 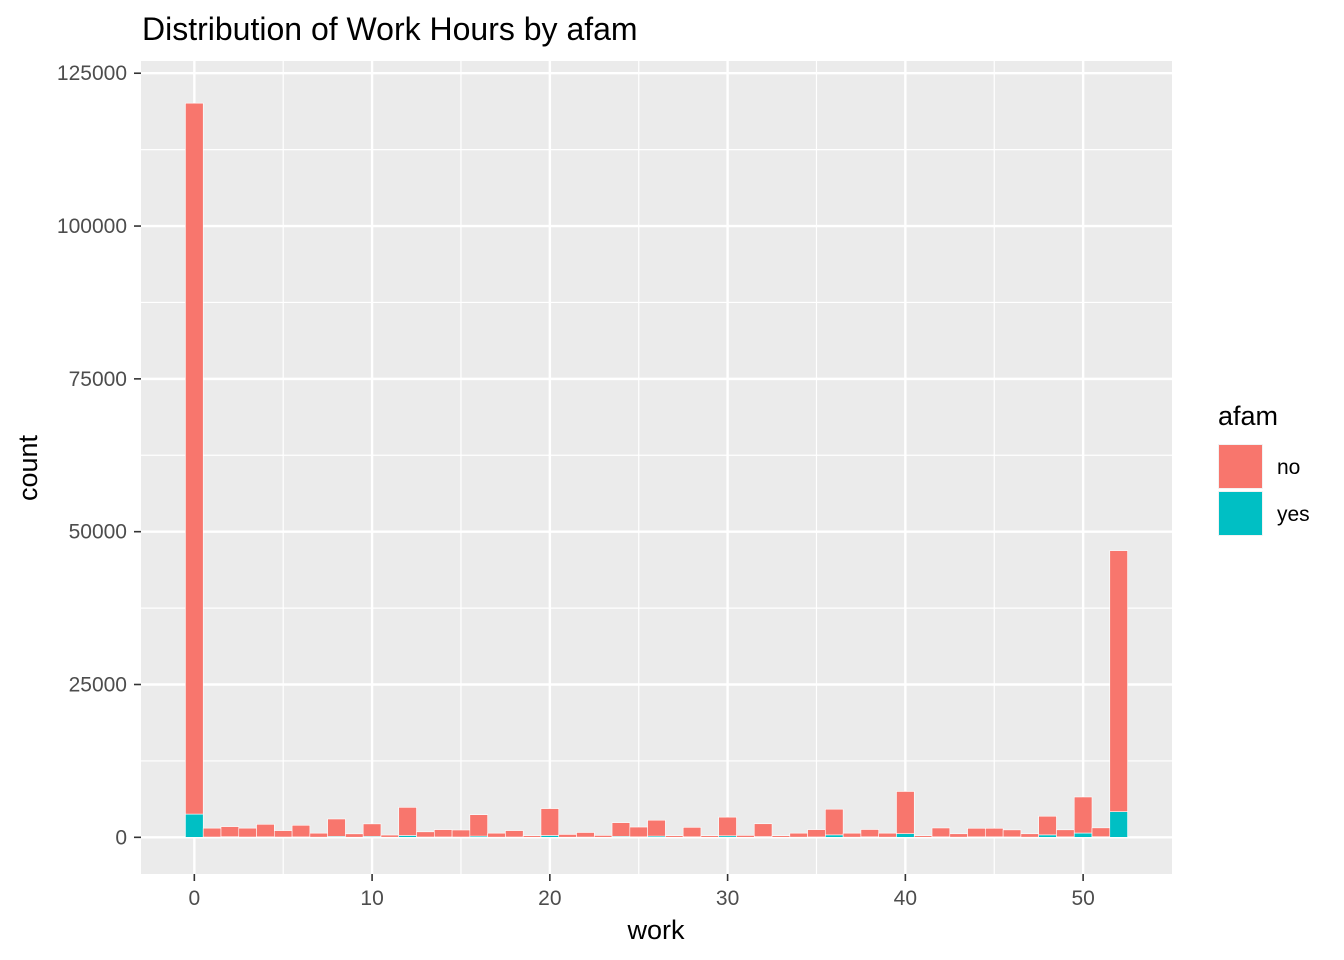 I want to click on x-tick-label: 40, so click(x=905, y=898).